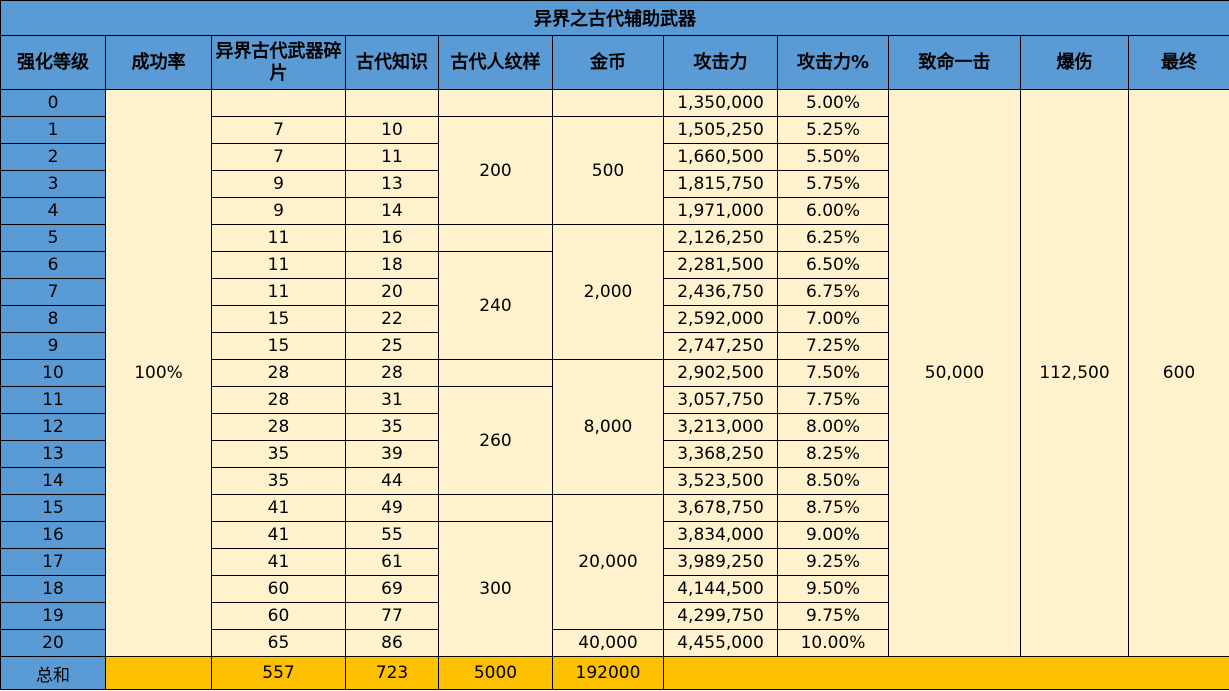 The height and width of the screenshot is (691, 1229). Describe the element at coordinates (495, 673) in the screenshot. I see `totals-pattern: 5000` at that location.